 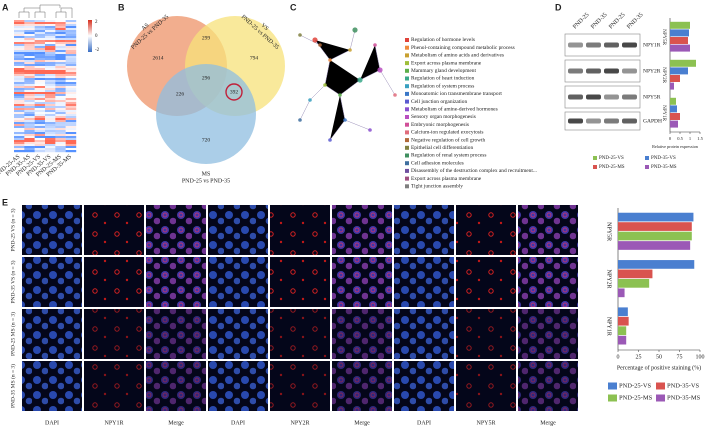 I want to click on scale-label: 2, so click(x=96, y=22).